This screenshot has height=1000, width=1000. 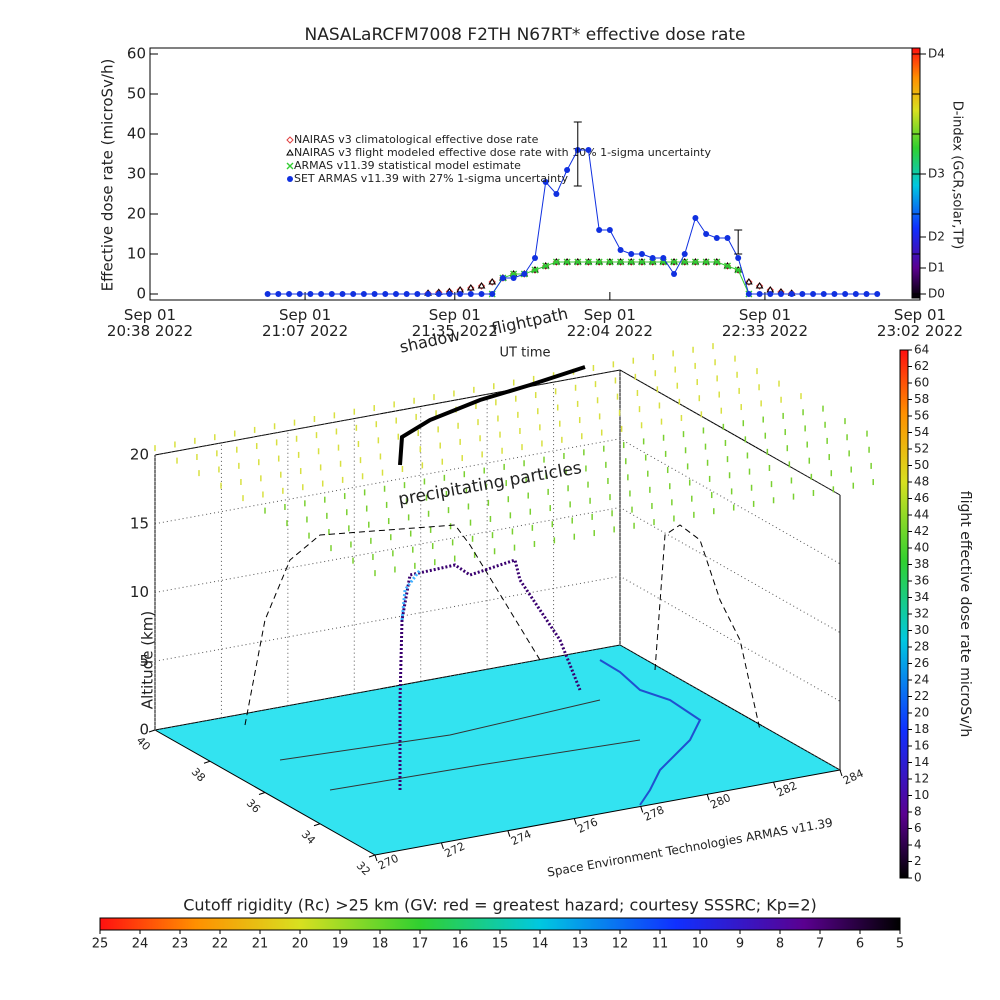 What do you see at coordinates (740, 944) in the screenshot?
I see `colorbar2-tick-label: 9` at bounding box center [740, 944].